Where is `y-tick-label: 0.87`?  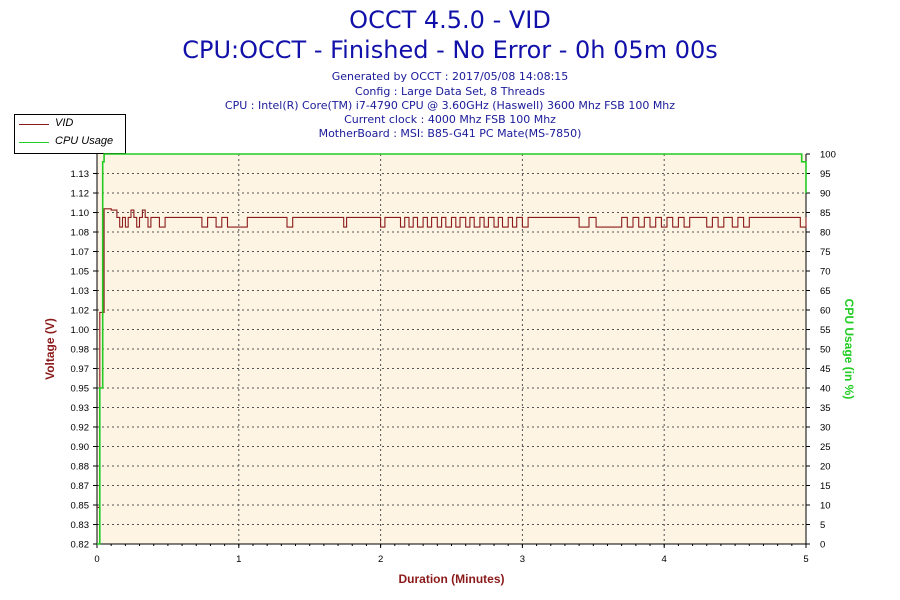 y-tick-label: 0.87 is located at coordinates (80, 486).